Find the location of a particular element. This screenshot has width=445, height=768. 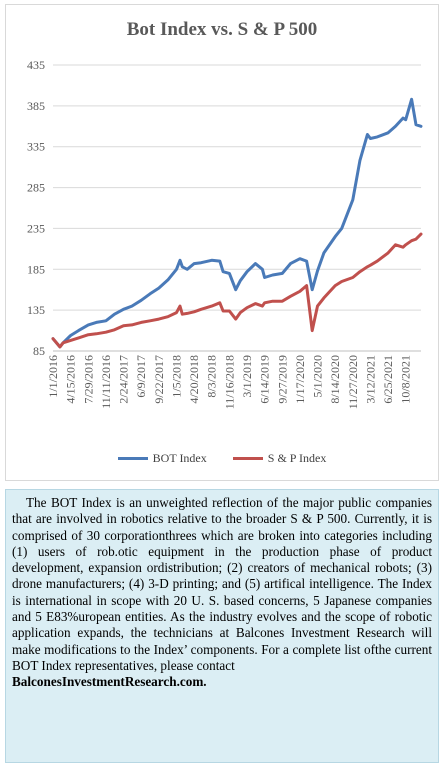

y-tick-label: 185 is located at coordinates (36, 269).